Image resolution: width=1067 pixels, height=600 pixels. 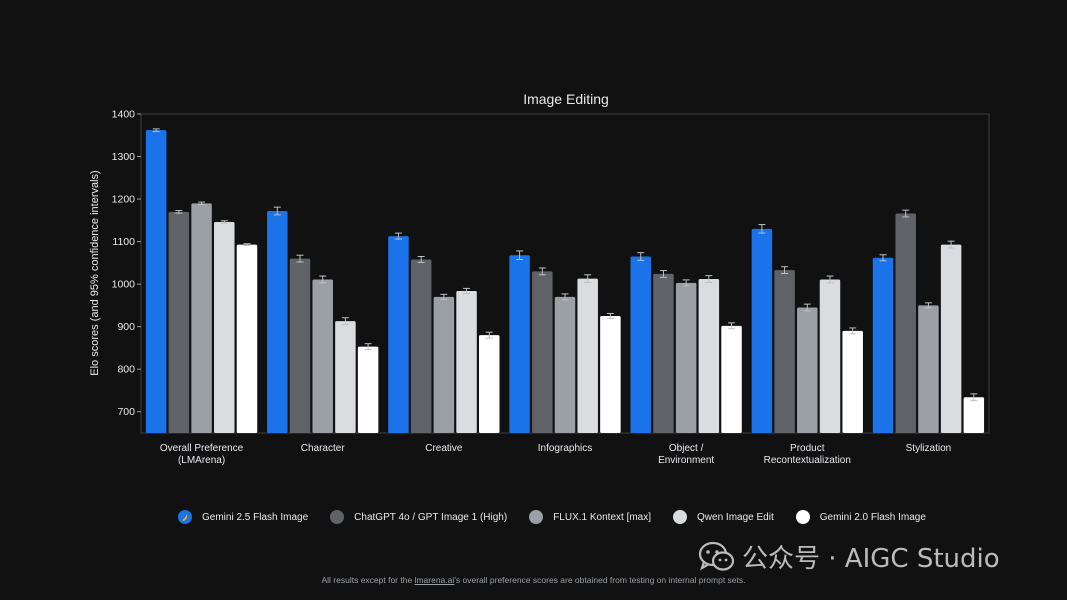 I want to click on legend-item: Gemini 2.0 Flash Image, so click(x=860, y=517).